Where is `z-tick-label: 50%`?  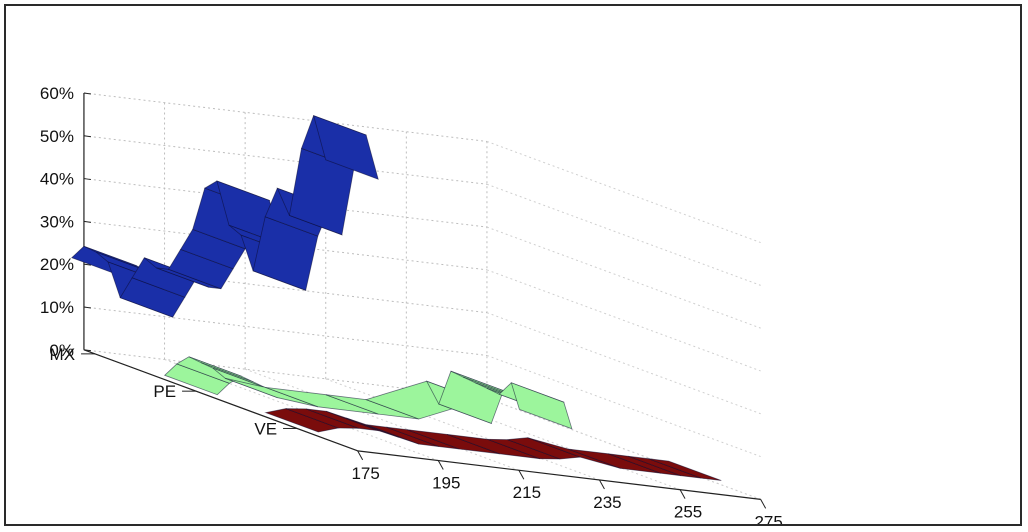
z-tick-label: 50% is located at coordinates (57, 136).